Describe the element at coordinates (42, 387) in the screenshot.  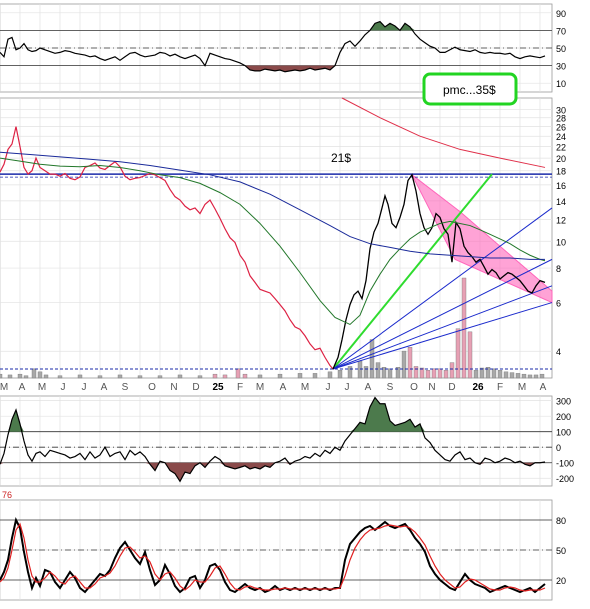
I see `x-tick-label-2: M` at that location.